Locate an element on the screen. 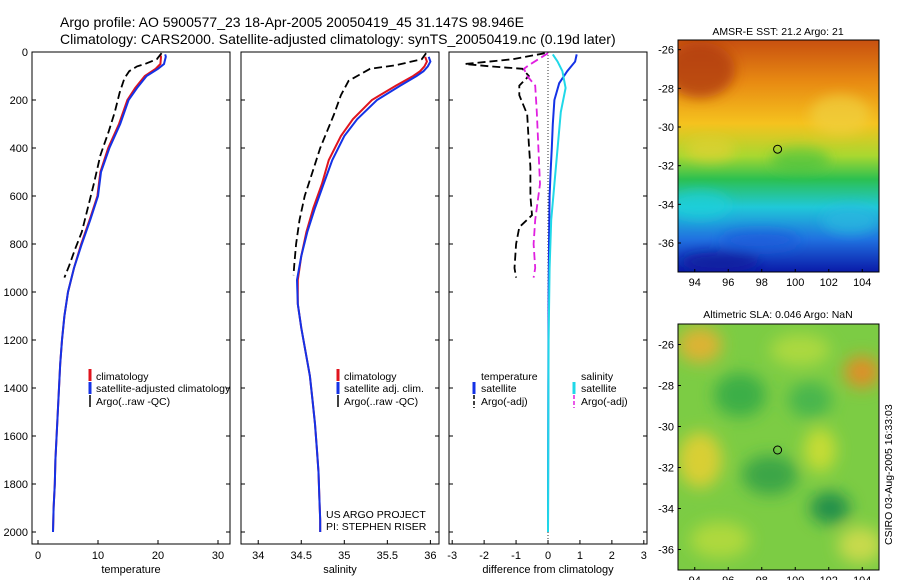 The height and width of the screenshot is (580, 900). legend-salinity-heading: salinity is located at coordinates (597, 377).